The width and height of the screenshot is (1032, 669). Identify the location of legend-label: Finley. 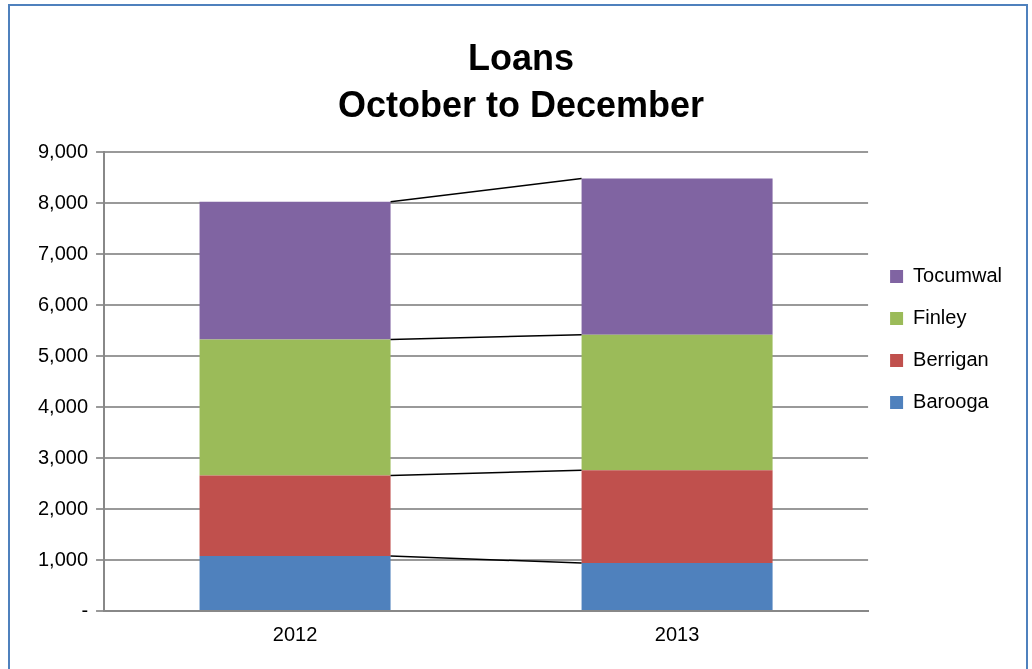
(940, 317).